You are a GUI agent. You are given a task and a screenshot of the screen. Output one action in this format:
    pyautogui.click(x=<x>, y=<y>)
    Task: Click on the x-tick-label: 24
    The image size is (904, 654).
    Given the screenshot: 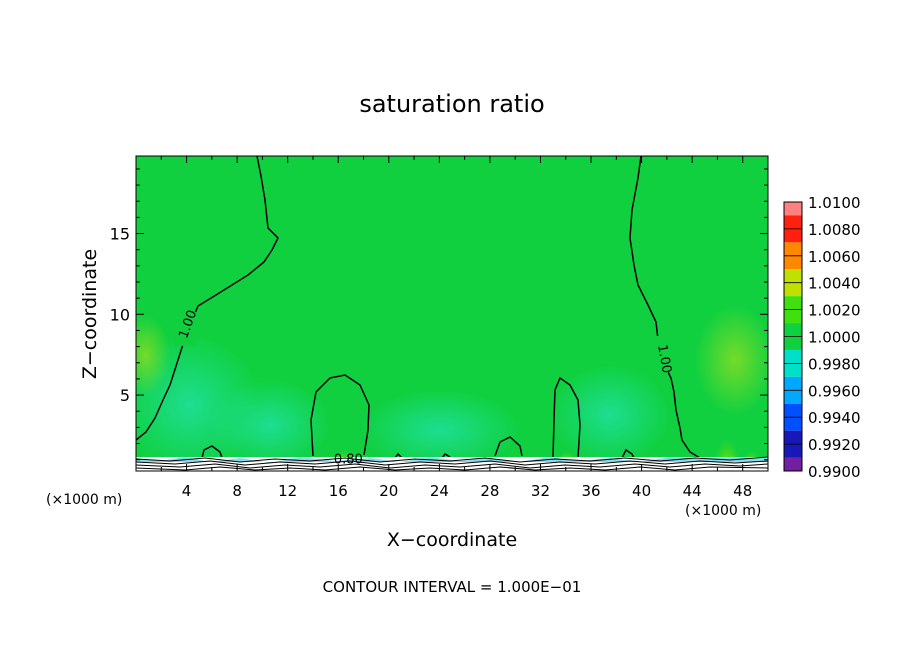 What is the action you would take?
    pyautogui.click(x=439, y=491)
    